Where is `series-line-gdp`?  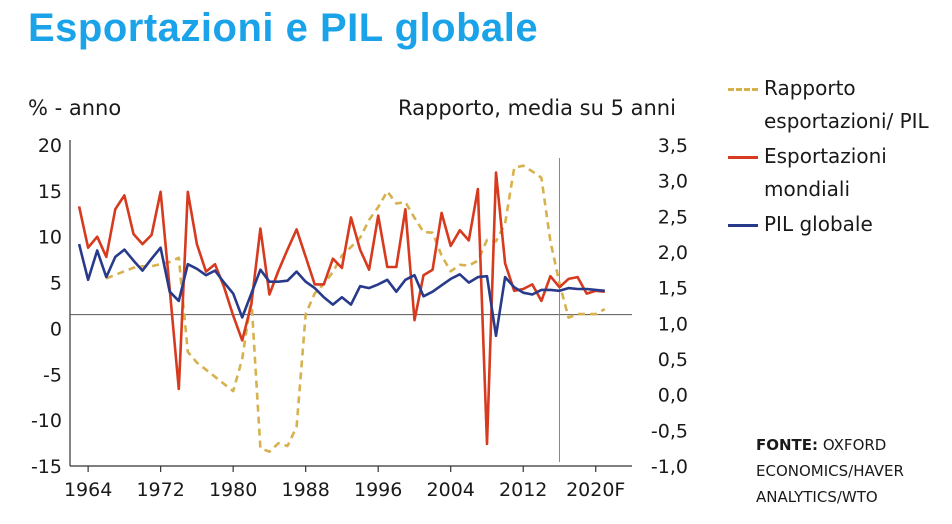
series-line-gdp is located at coordinates (341, 290).